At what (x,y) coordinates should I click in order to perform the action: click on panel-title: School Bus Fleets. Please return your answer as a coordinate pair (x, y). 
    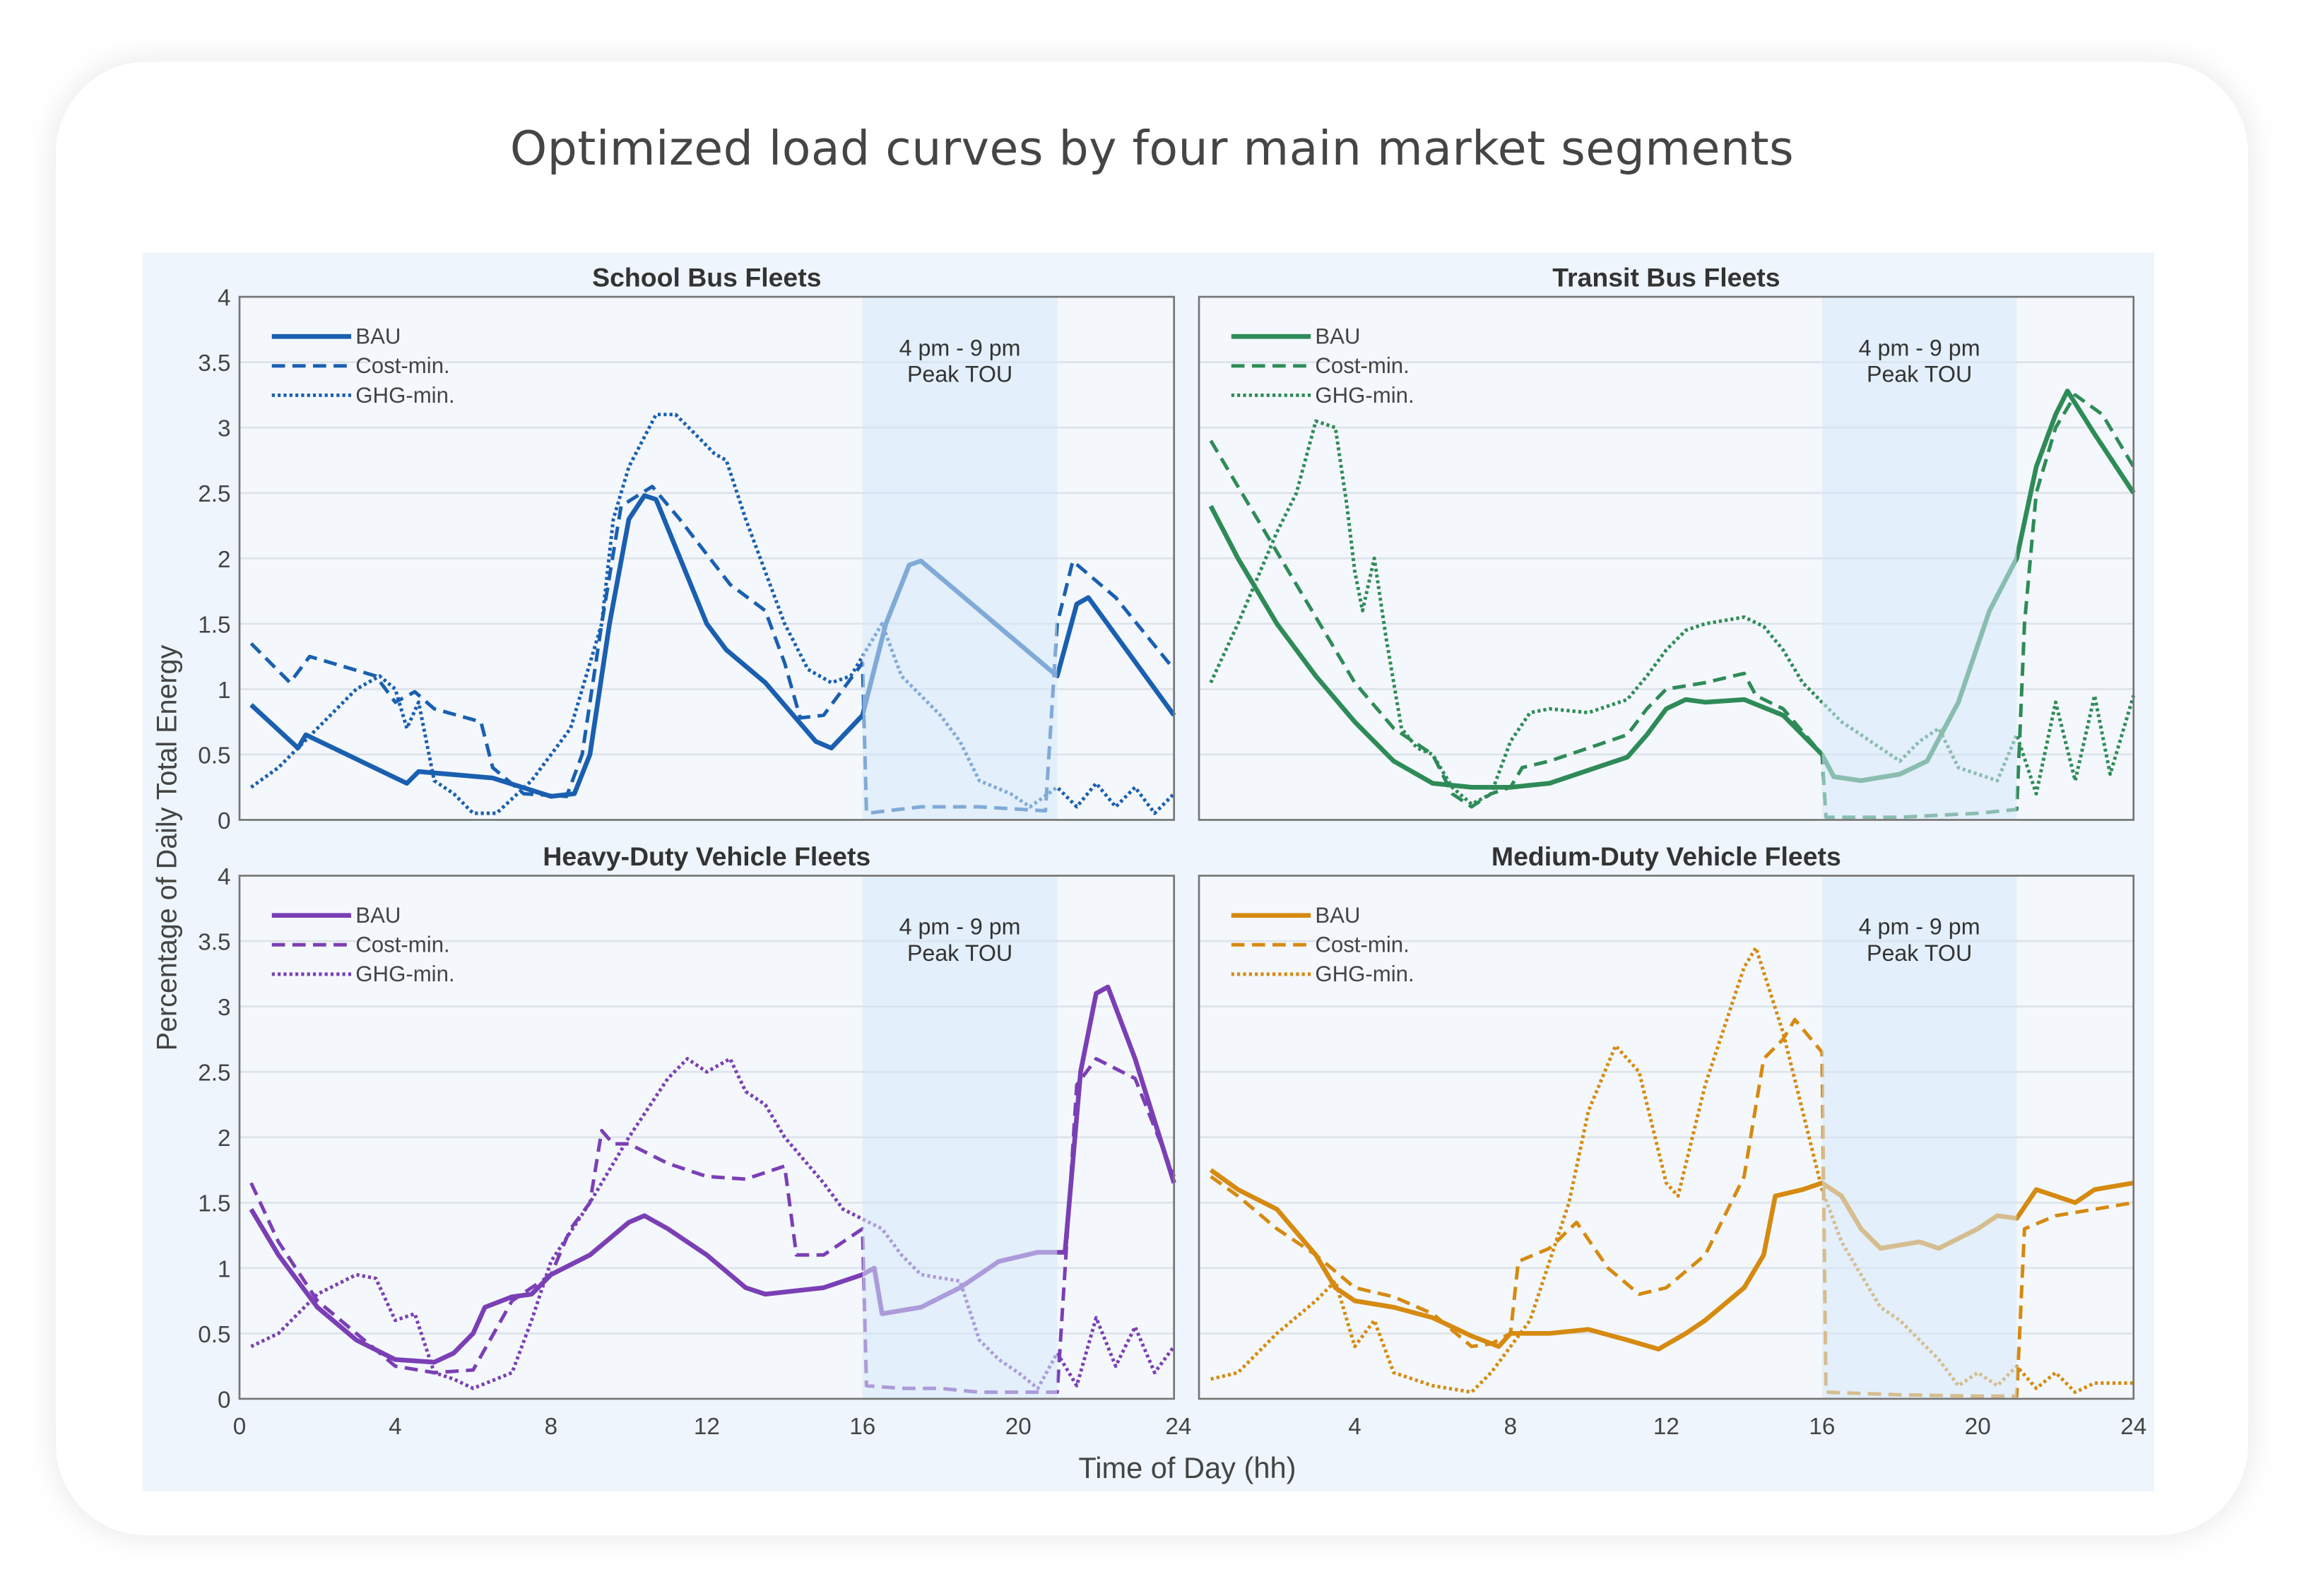
    Looking at the image, I should click on (706, 277).